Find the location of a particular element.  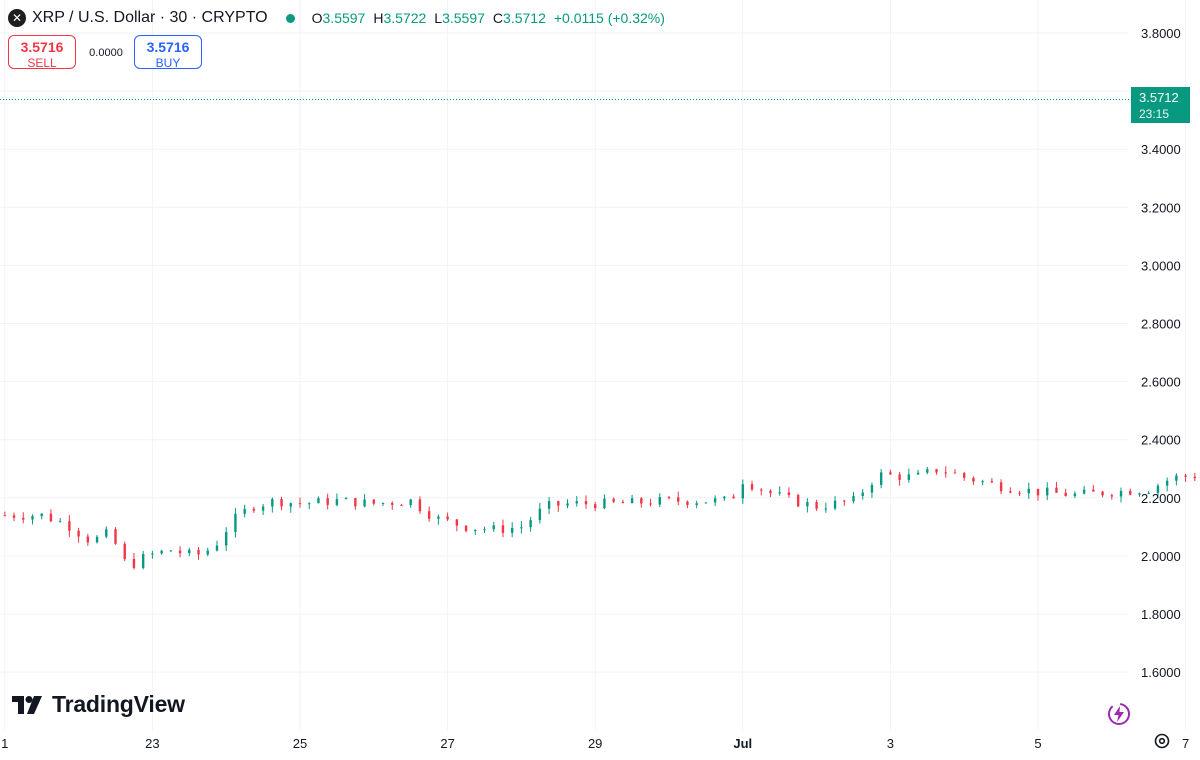

sell-button: 3.5716 SELL is located at coordinates (42, 52).